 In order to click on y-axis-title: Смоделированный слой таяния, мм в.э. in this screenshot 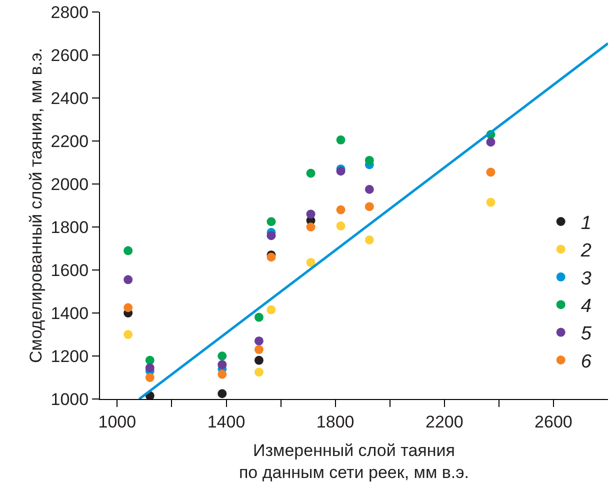, I will do `click(36, 206)`.